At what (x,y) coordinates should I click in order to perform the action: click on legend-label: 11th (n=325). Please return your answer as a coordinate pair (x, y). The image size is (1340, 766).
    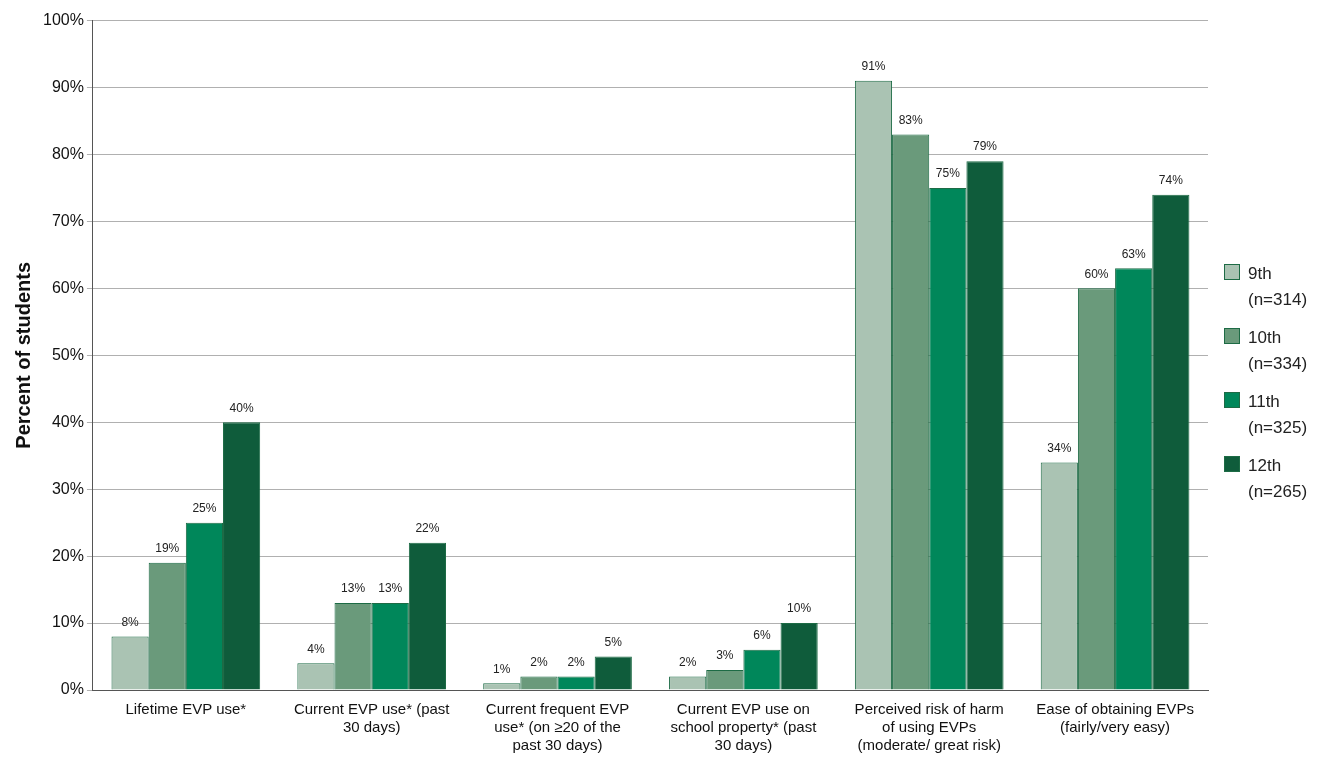
    Looking at the image, I should click on (1278, 415).